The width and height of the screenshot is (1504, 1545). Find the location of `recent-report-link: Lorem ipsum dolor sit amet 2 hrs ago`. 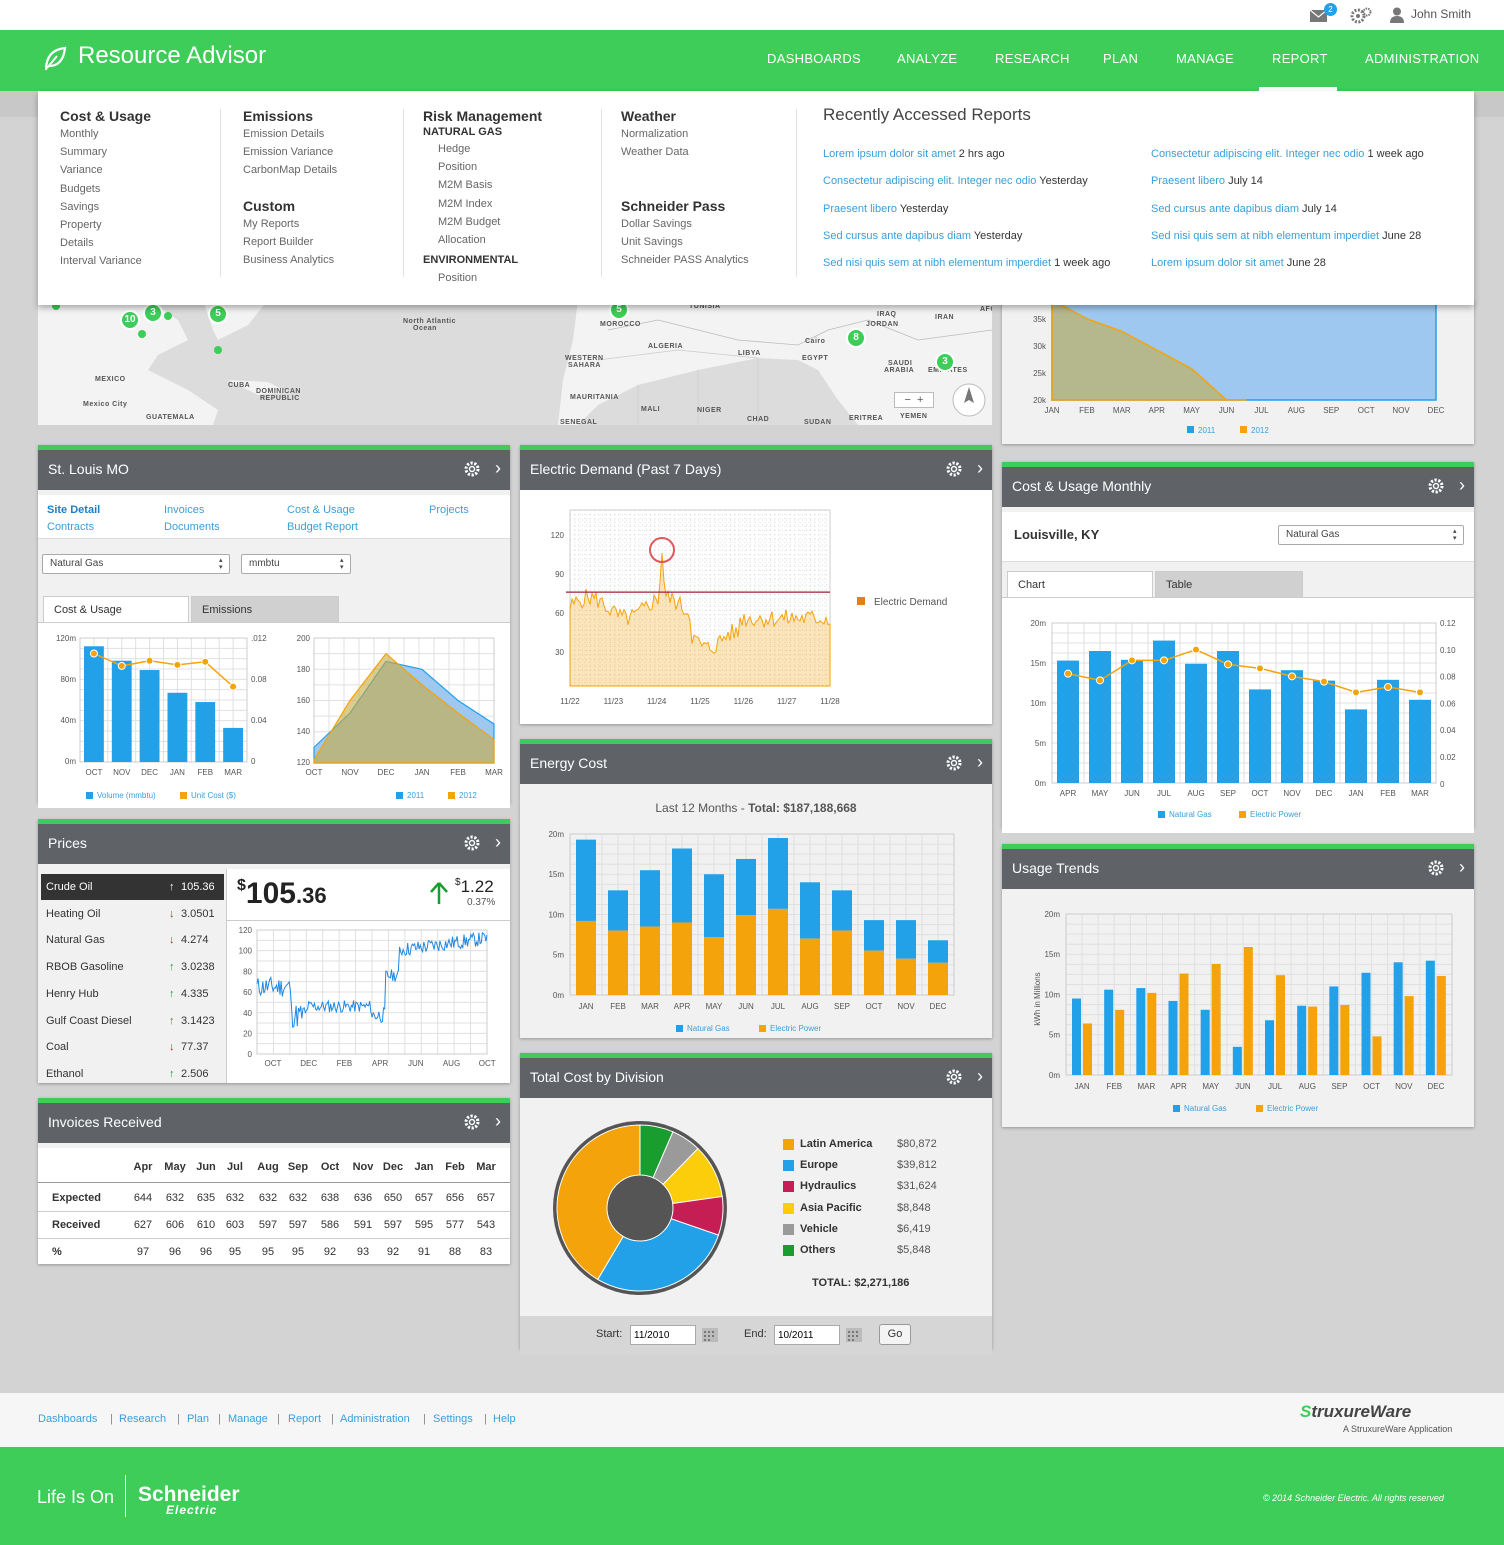

recent-report-link: Lorem ipsum dolor sit amet 2 hrs ago is located at coordinates (914, 154).